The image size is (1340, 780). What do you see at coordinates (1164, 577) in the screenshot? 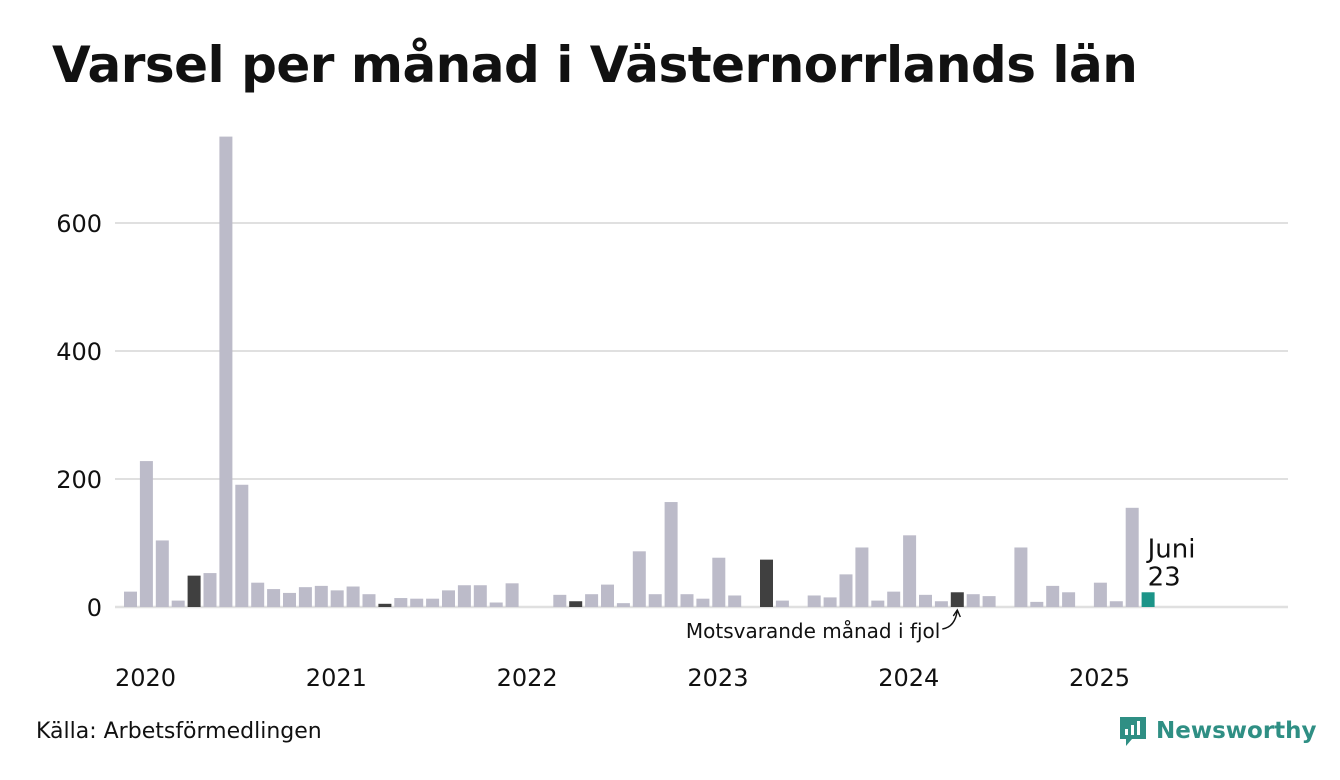
I see `current-value-label: 23` at bounding box center [1164, 577].